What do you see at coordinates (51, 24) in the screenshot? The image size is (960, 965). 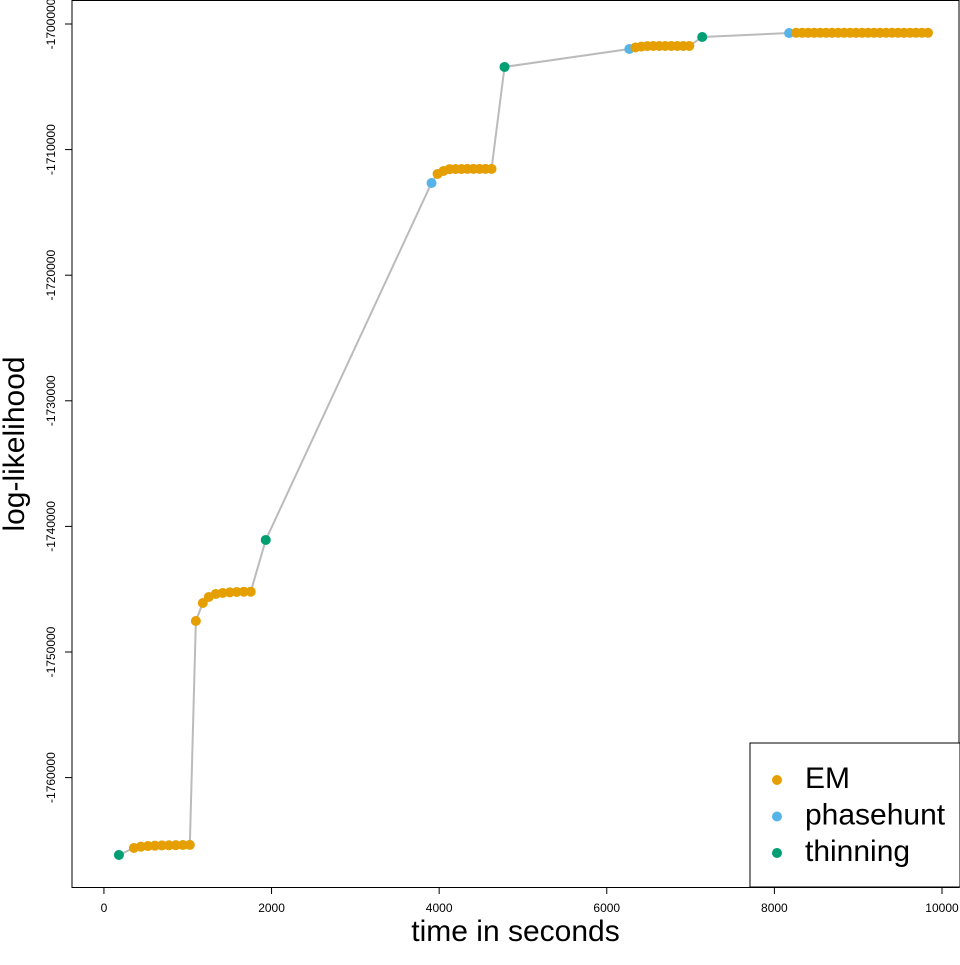 I see `y-tick-label: -1700000` at bounding box center [51, 24].